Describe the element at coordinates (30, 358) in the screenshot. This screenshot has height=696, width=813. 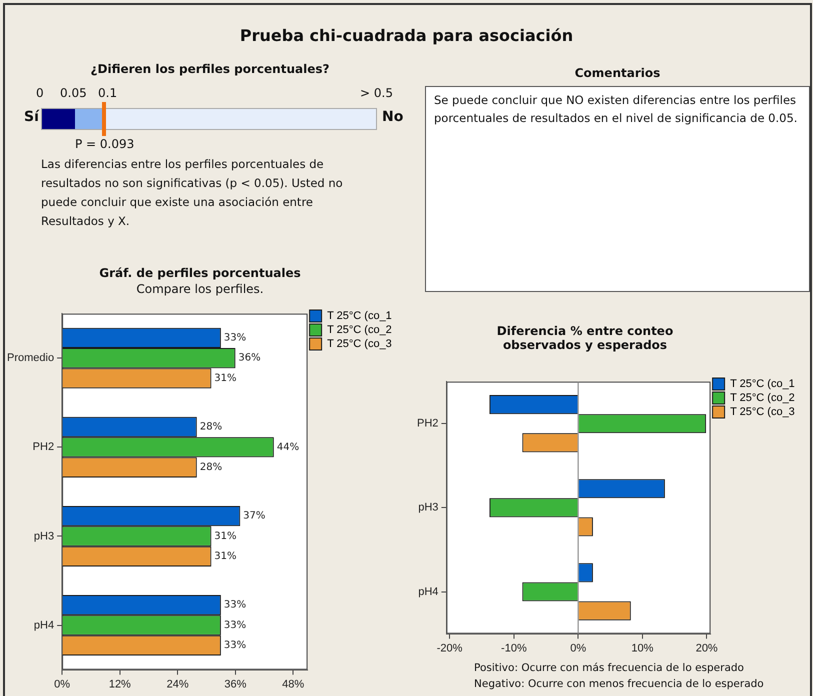
I see `y-tick-label: Promedio` at that location.